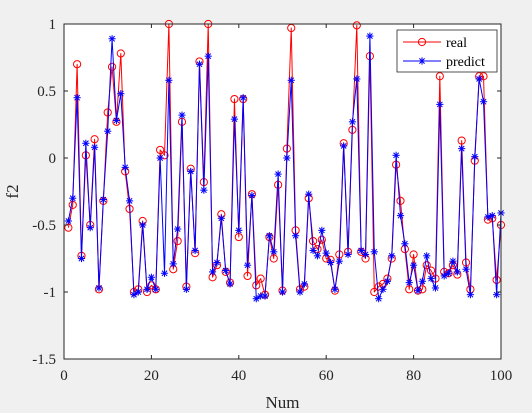  What do you see at coordinates (326, 376) in the screenshot?
I see `x-tick-label: 60` at bounding box center [326, 376].